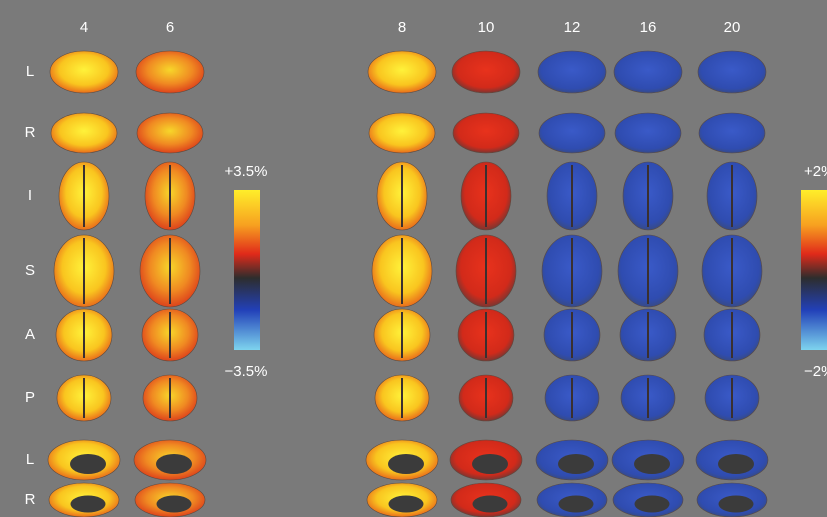 The image size is (827, 517). Describe the element at coordinates (572, 27) in the screenshot. I see `column-label: 12` at that location.